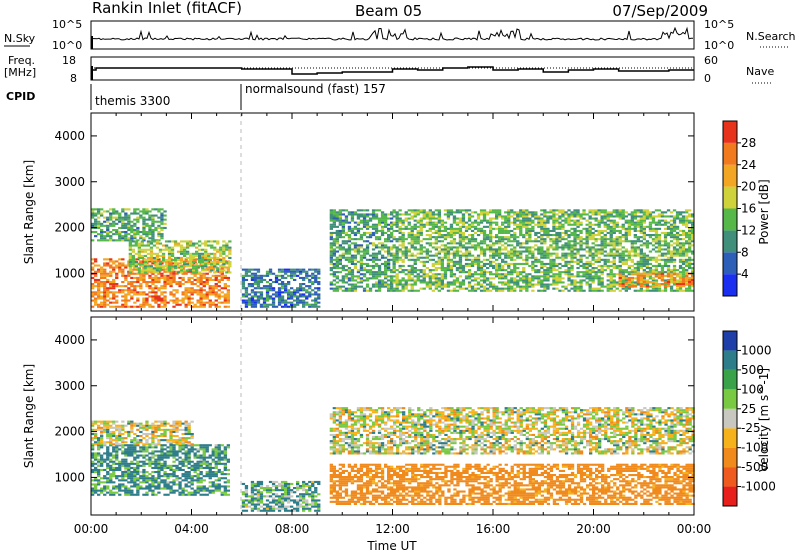 This screenshot has height=554, width=800. What do you see at coordinates (748, 187) in the screenshot?
I see `power-colorbar-tick: 20` at bounding box center [748, 187].